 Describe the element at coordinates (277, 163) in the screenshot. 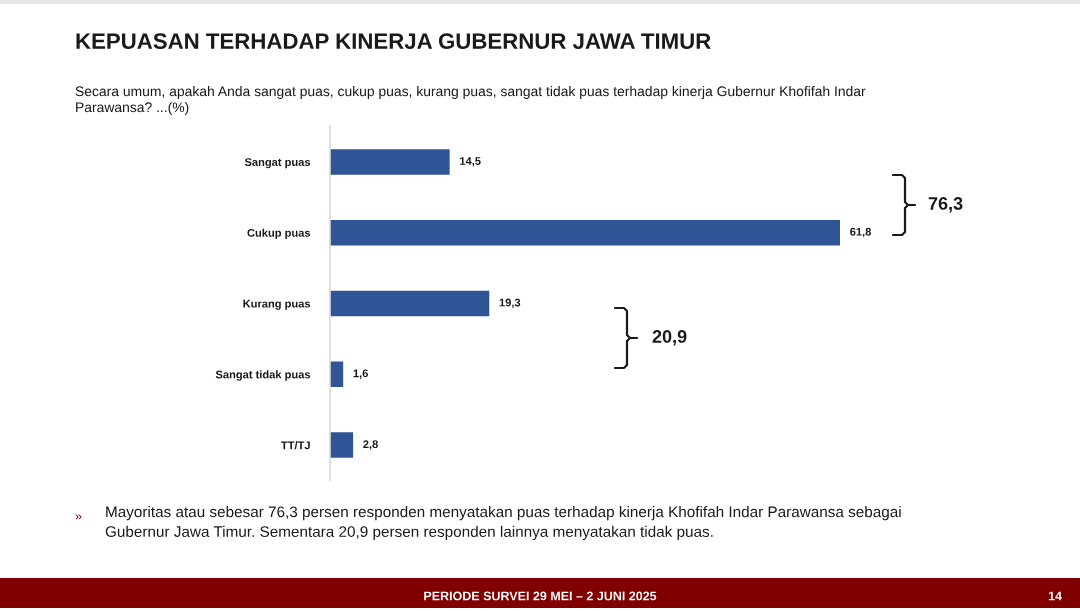

I see `y-tick-label: Sangat puas` at that location.